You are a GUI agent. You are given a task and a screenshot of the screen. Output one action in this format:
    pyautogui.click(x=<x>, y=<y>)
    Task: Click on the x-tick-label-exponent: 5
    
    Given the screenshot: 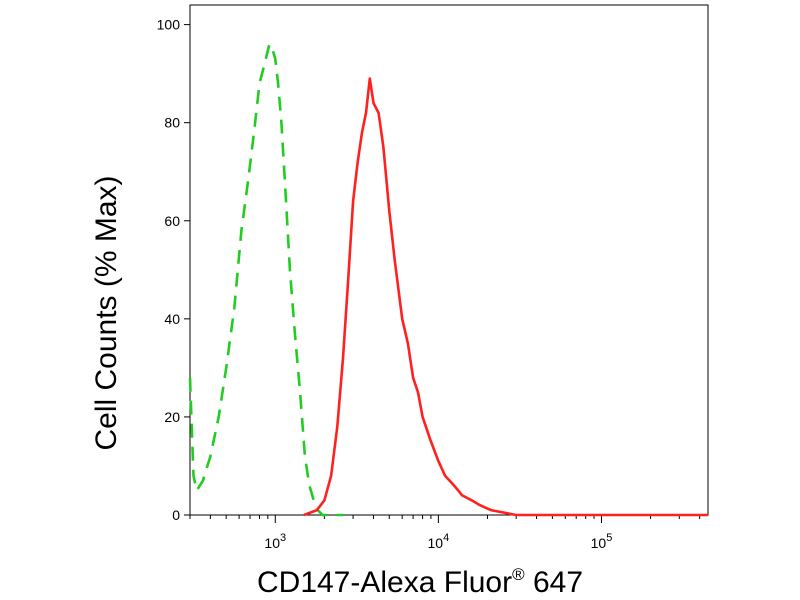 What is the action you would take?
    pyautogui.click(x=609, y=538)
    